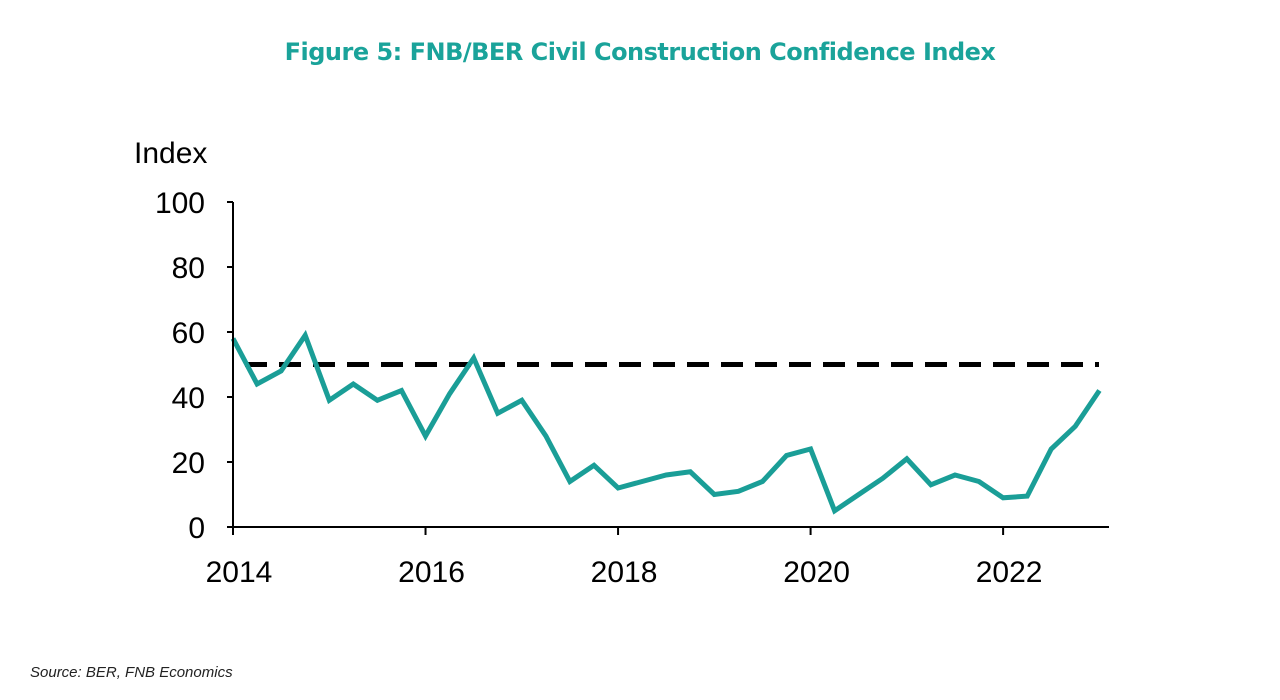 Image resolution: width=1280 pixels, height=700 pixels. I want to click on x-tick-label: 2018, so click(624, 572).